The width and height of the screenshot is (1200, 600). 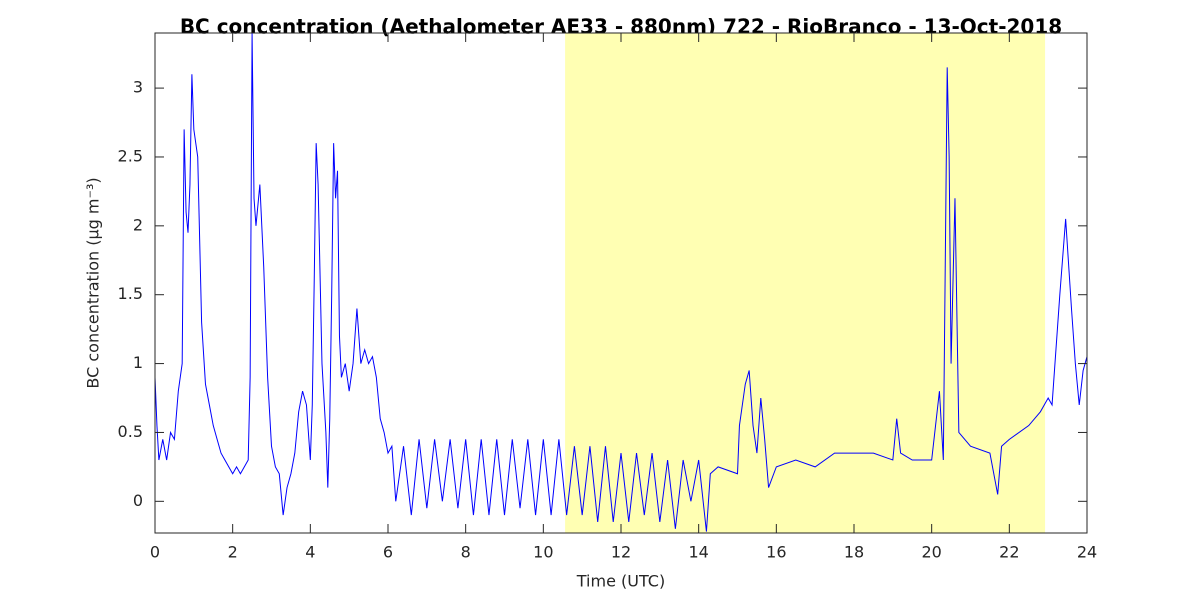 I want to click on y-tick-label: 1.5, so click(x=130, y=293).